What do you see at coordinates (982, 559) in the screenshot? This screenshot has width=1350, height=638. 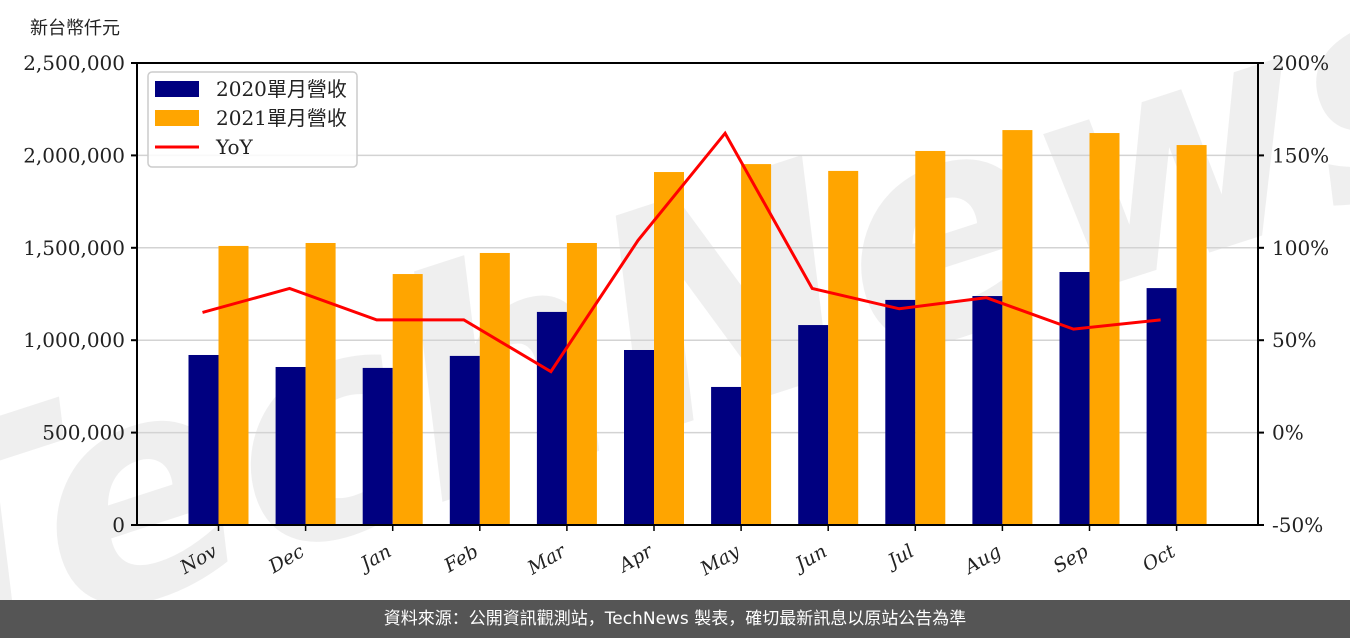 I see `x-tick-label-aug: Aug` at bounding box center [982, 559].